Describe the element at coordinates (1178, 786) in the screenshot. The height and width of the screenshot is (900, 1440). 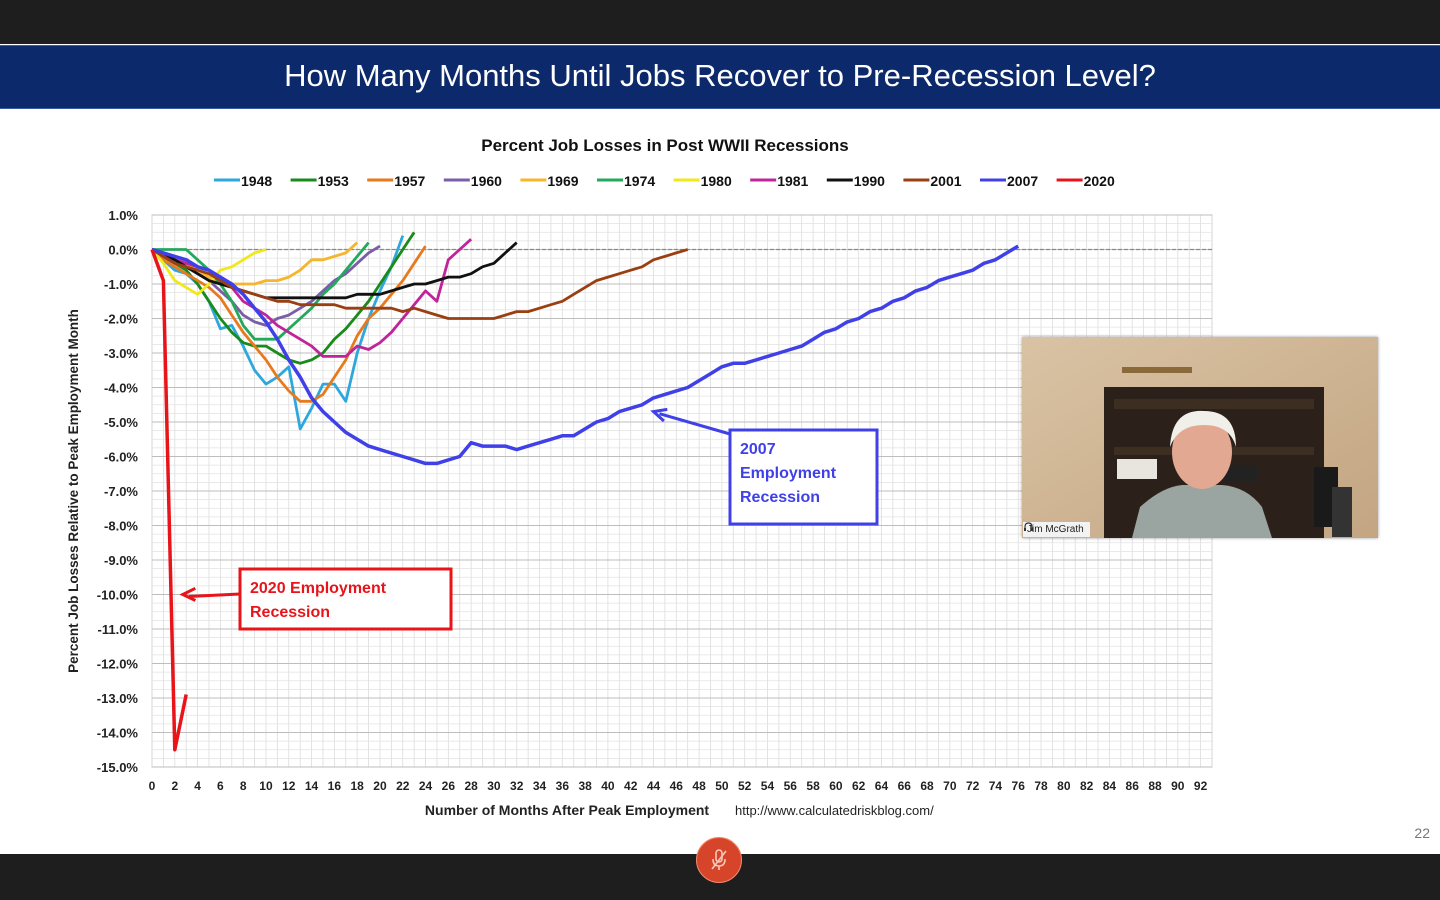
I see `x-tick-label: 90` at that location.